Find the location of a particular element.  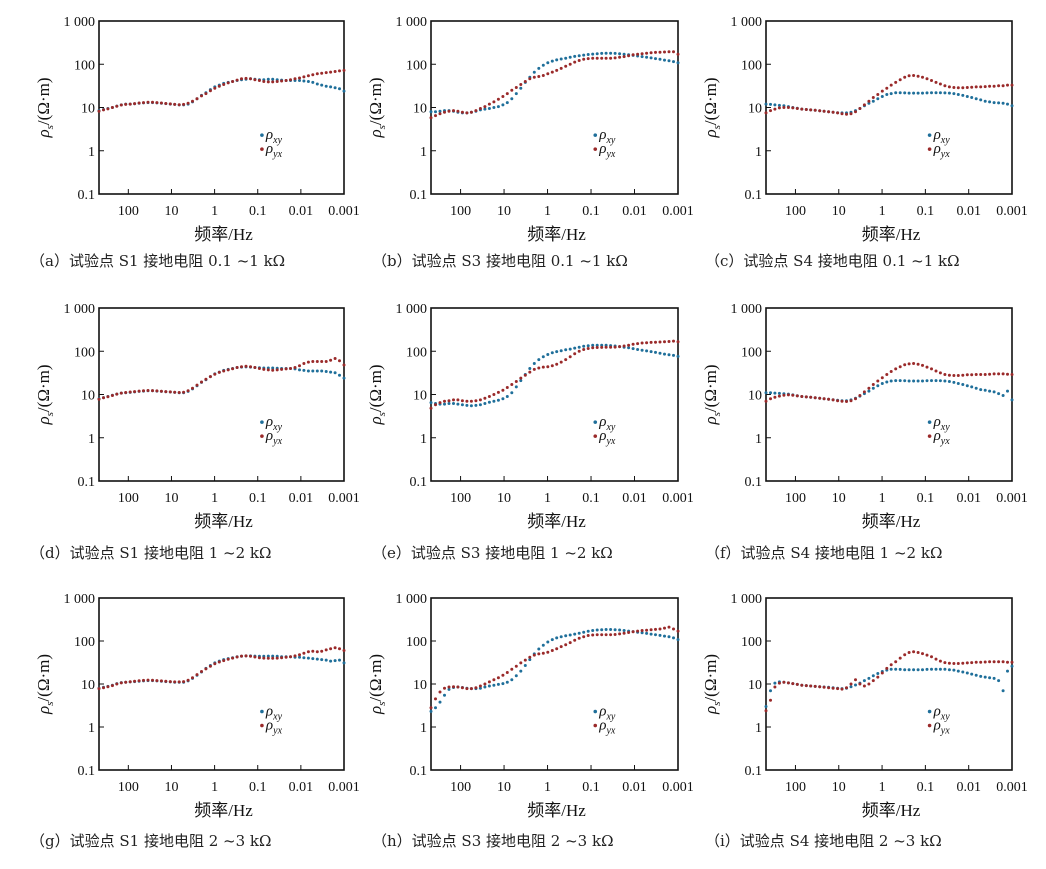

x-tick-label: 100 is located at coordinates (795, 211).